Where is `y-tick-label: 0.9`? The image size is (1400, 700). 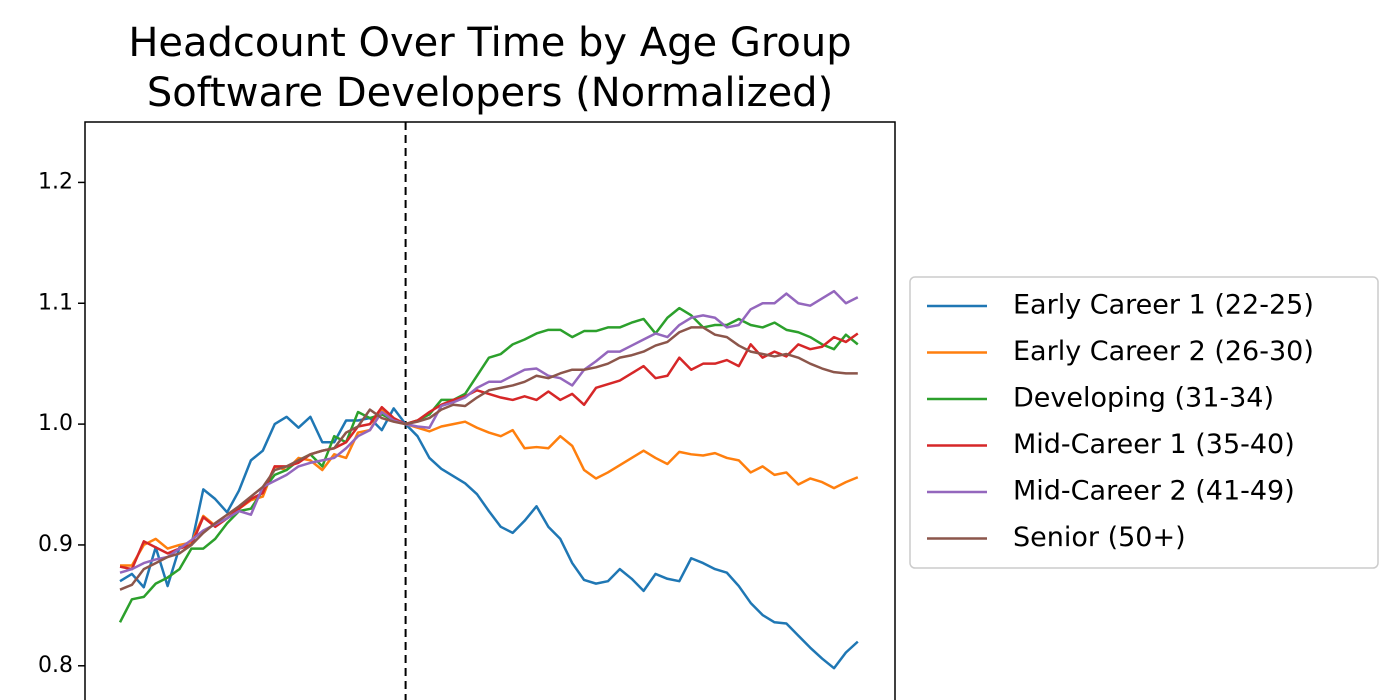
y-tick-label: 0.9 is located at coordinates (55, 544).